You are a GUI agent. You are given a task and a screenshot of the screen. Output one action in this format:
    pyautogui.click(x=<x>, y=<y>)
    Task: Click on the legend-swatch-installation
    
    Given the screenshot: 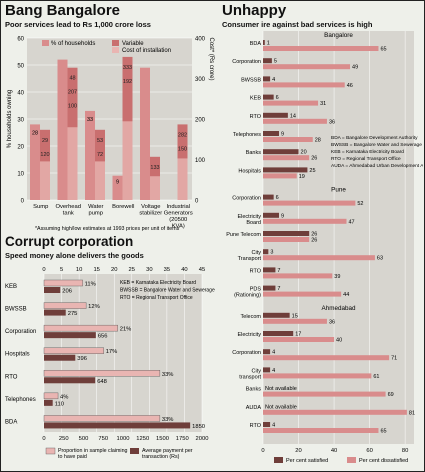 What is the action you would take?
    pyautogui.click(x=115, y=50)
    